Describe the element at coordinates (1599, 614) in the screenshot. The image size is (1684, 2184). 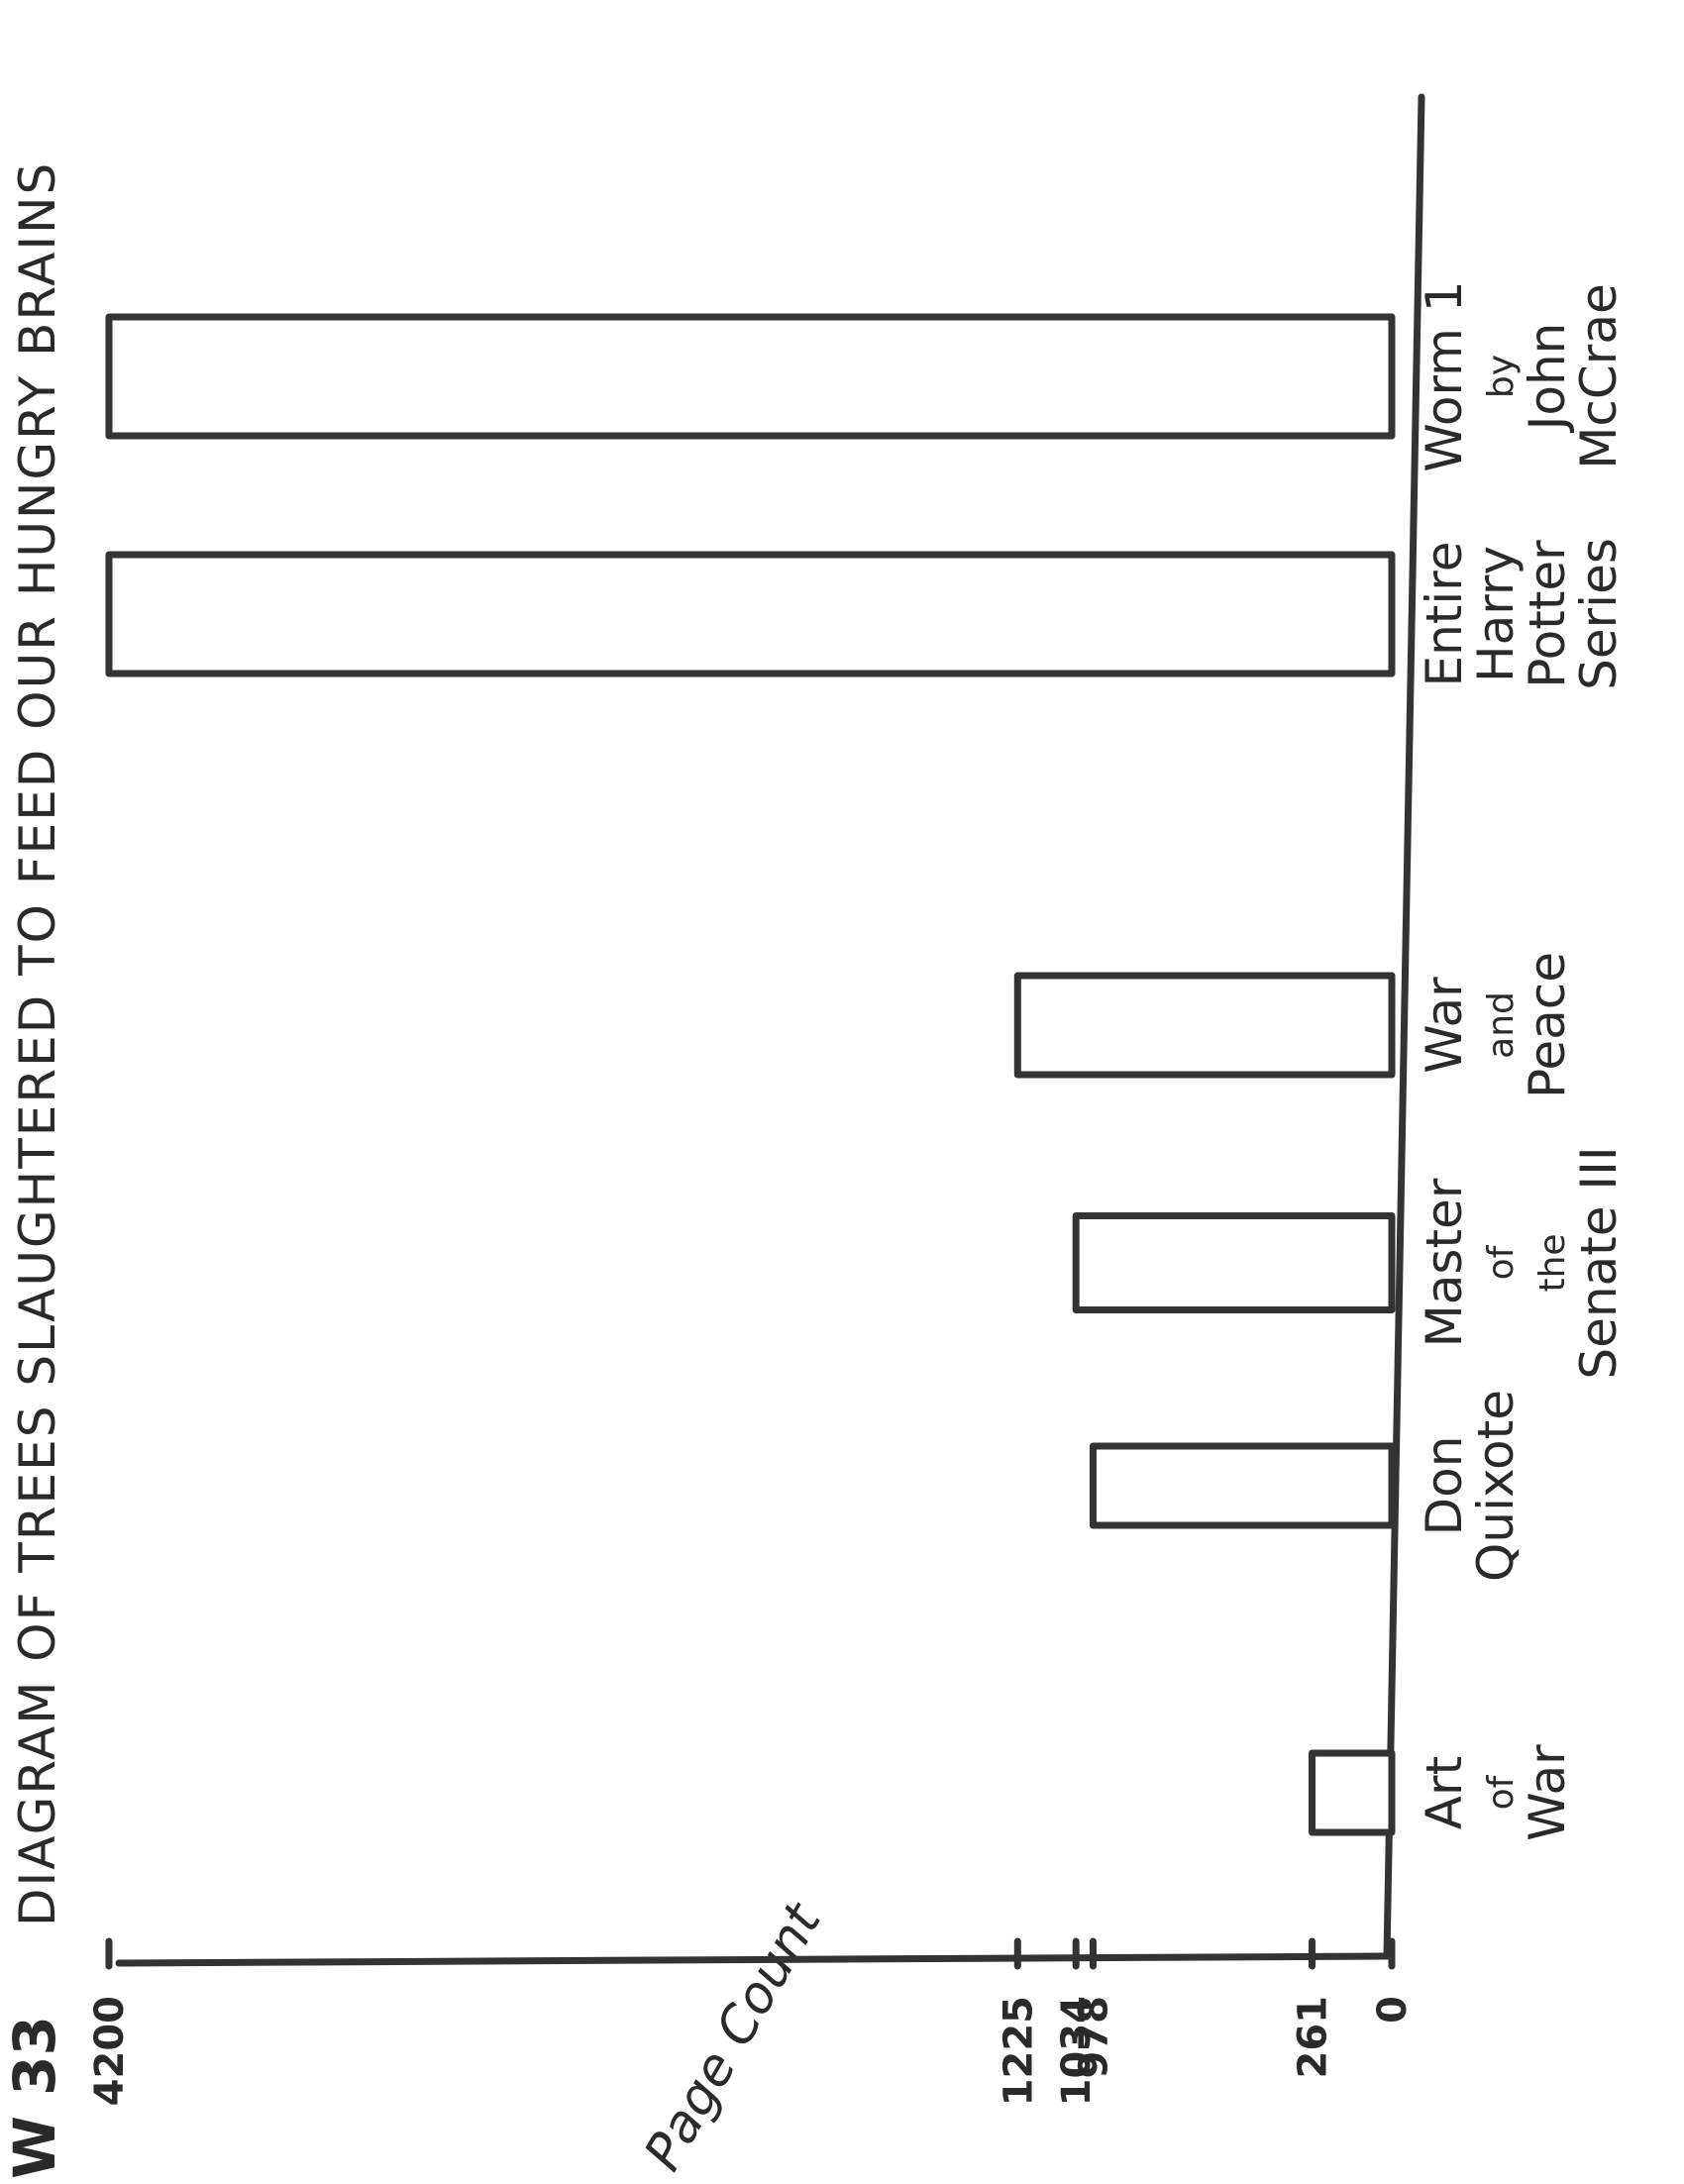
I see `category-label: Series` at that location.